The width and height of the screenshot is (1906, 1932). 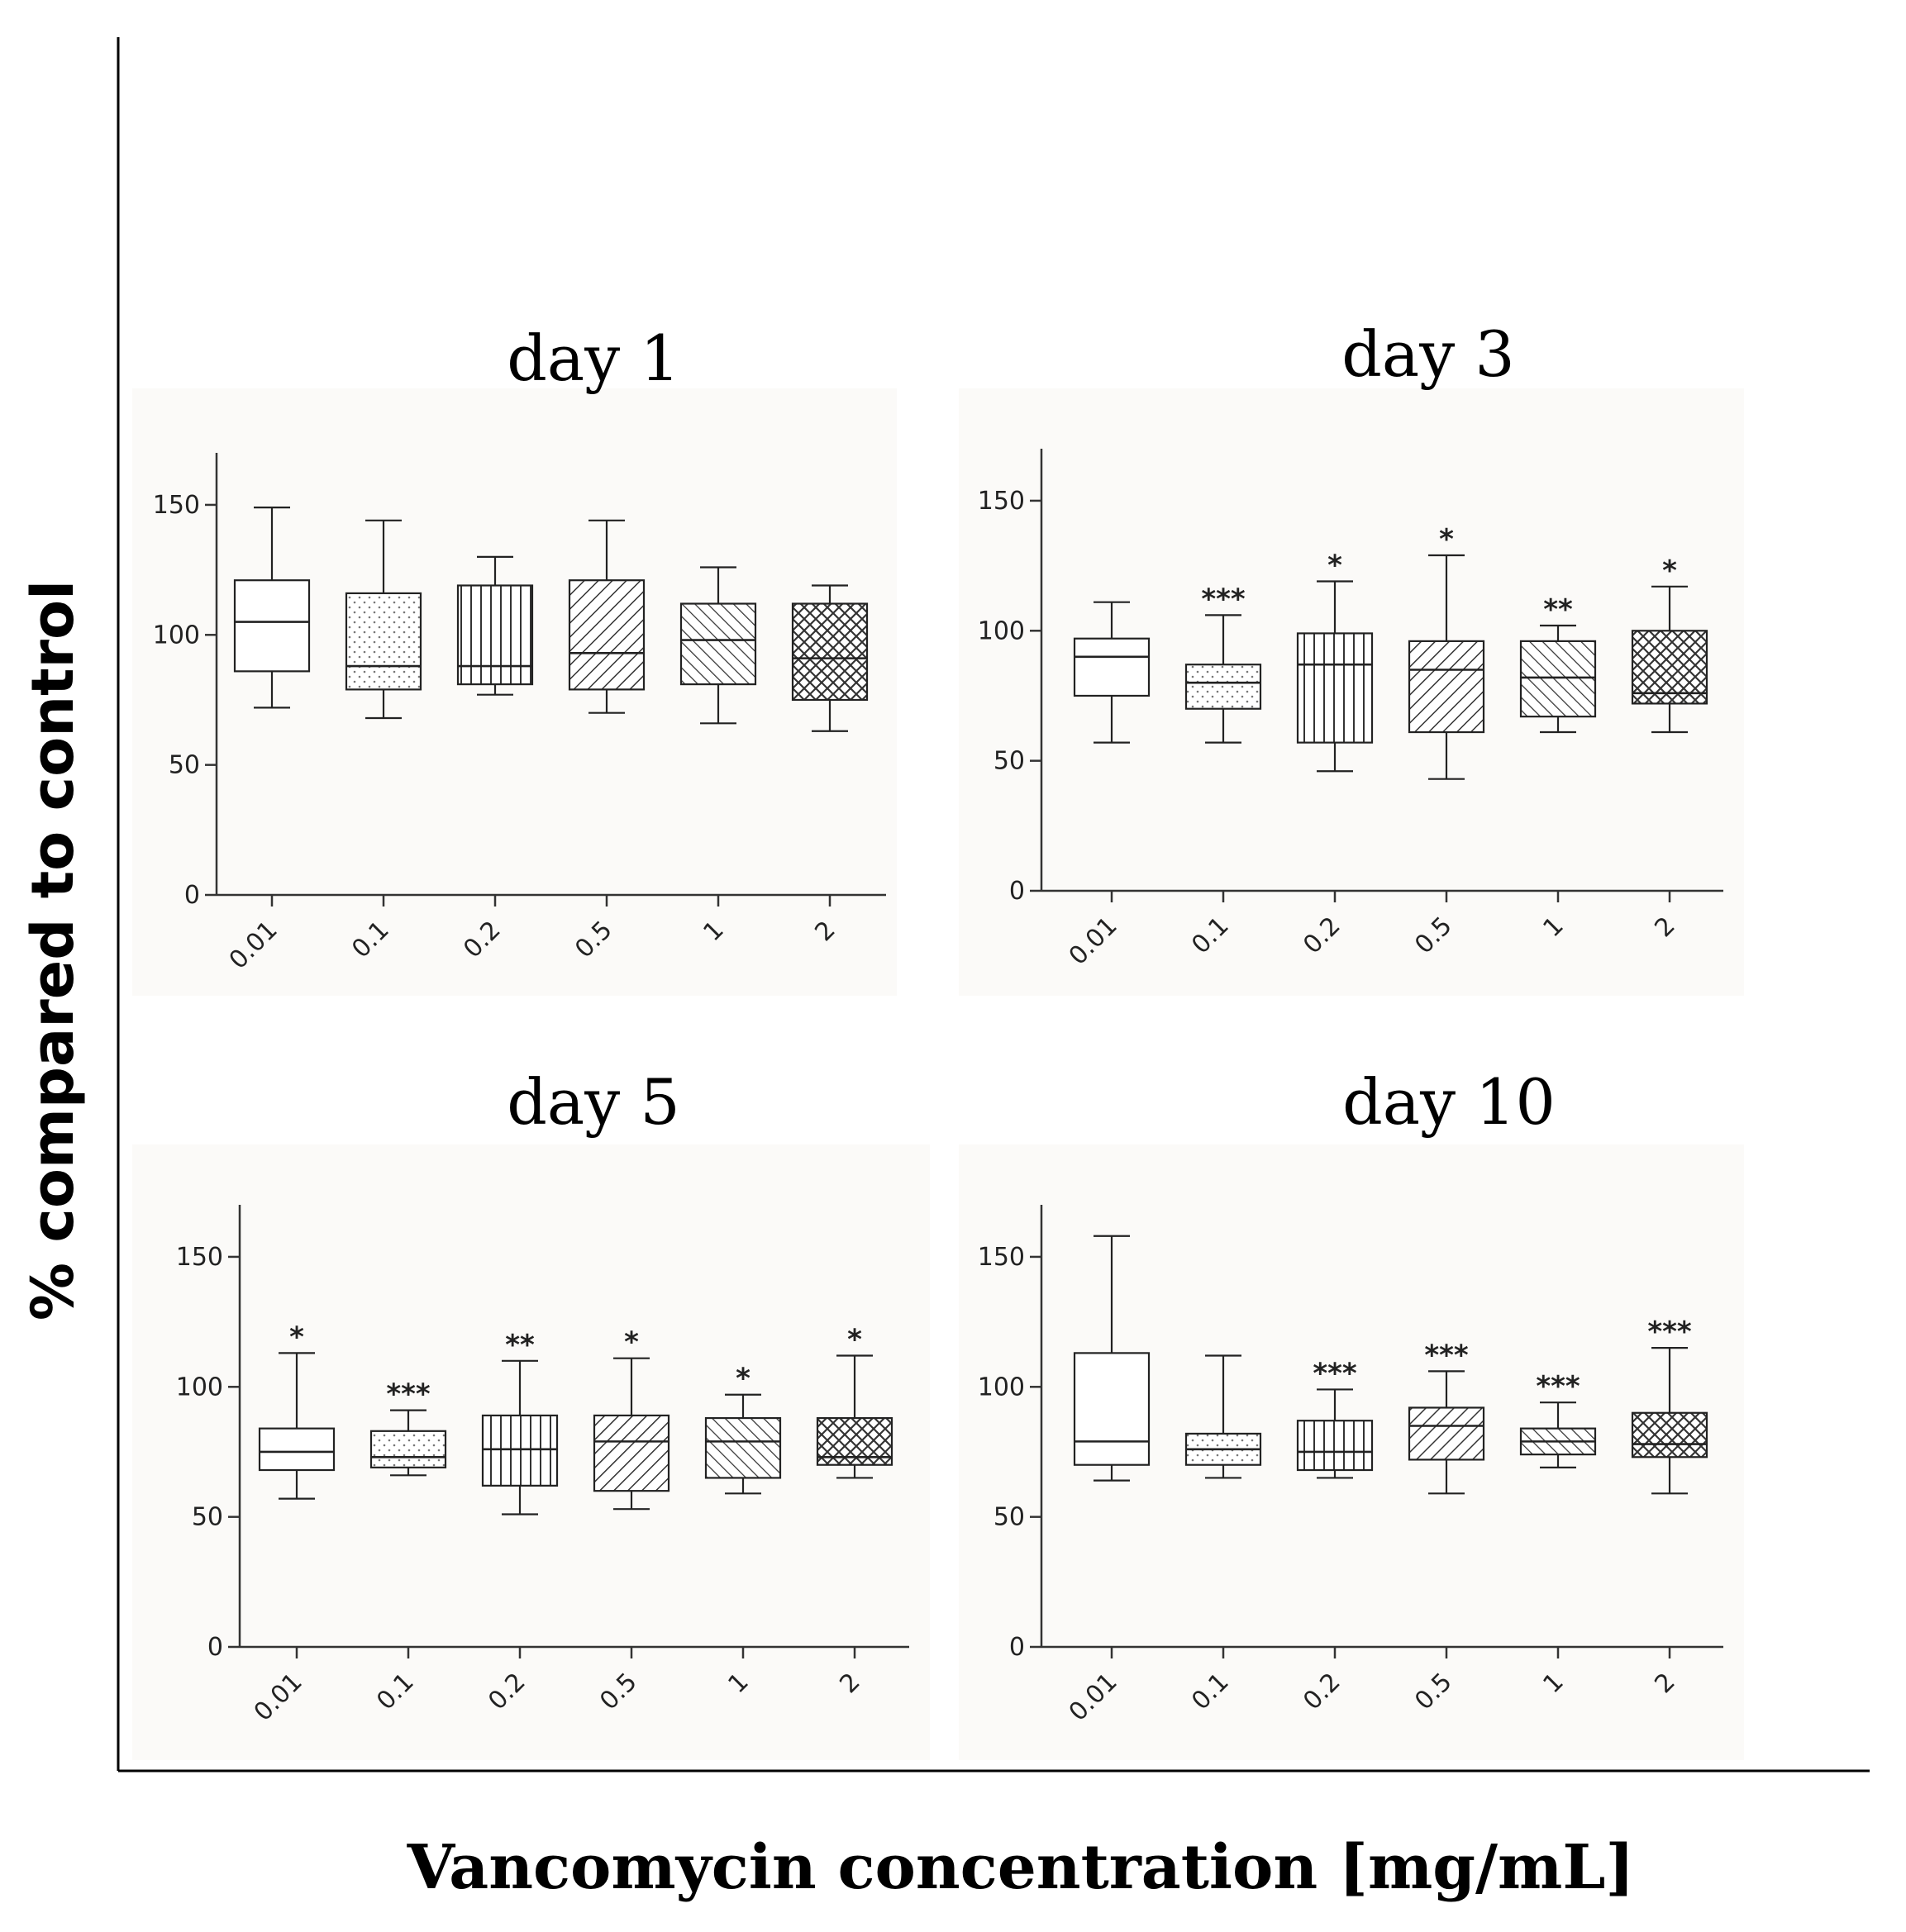 What do you see at coordinates (1223, 1416) in the screenshot?
I see `box-day10-0.1` at bounding box center [1223, 1416].